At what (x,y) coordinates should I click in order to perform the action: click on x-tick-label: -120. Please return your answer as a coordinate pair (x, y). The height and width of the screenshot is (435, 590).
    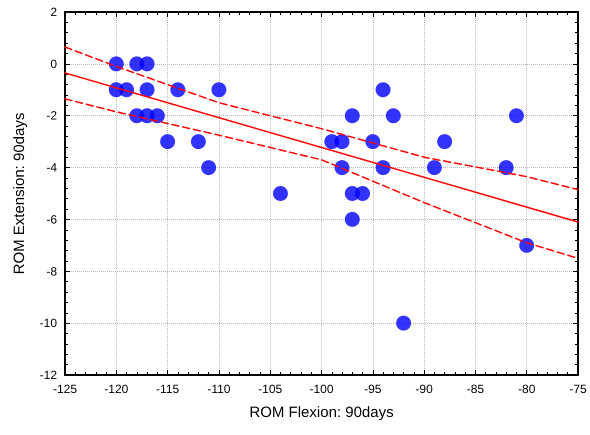
    Looking at the image, I should click on (116, 389).